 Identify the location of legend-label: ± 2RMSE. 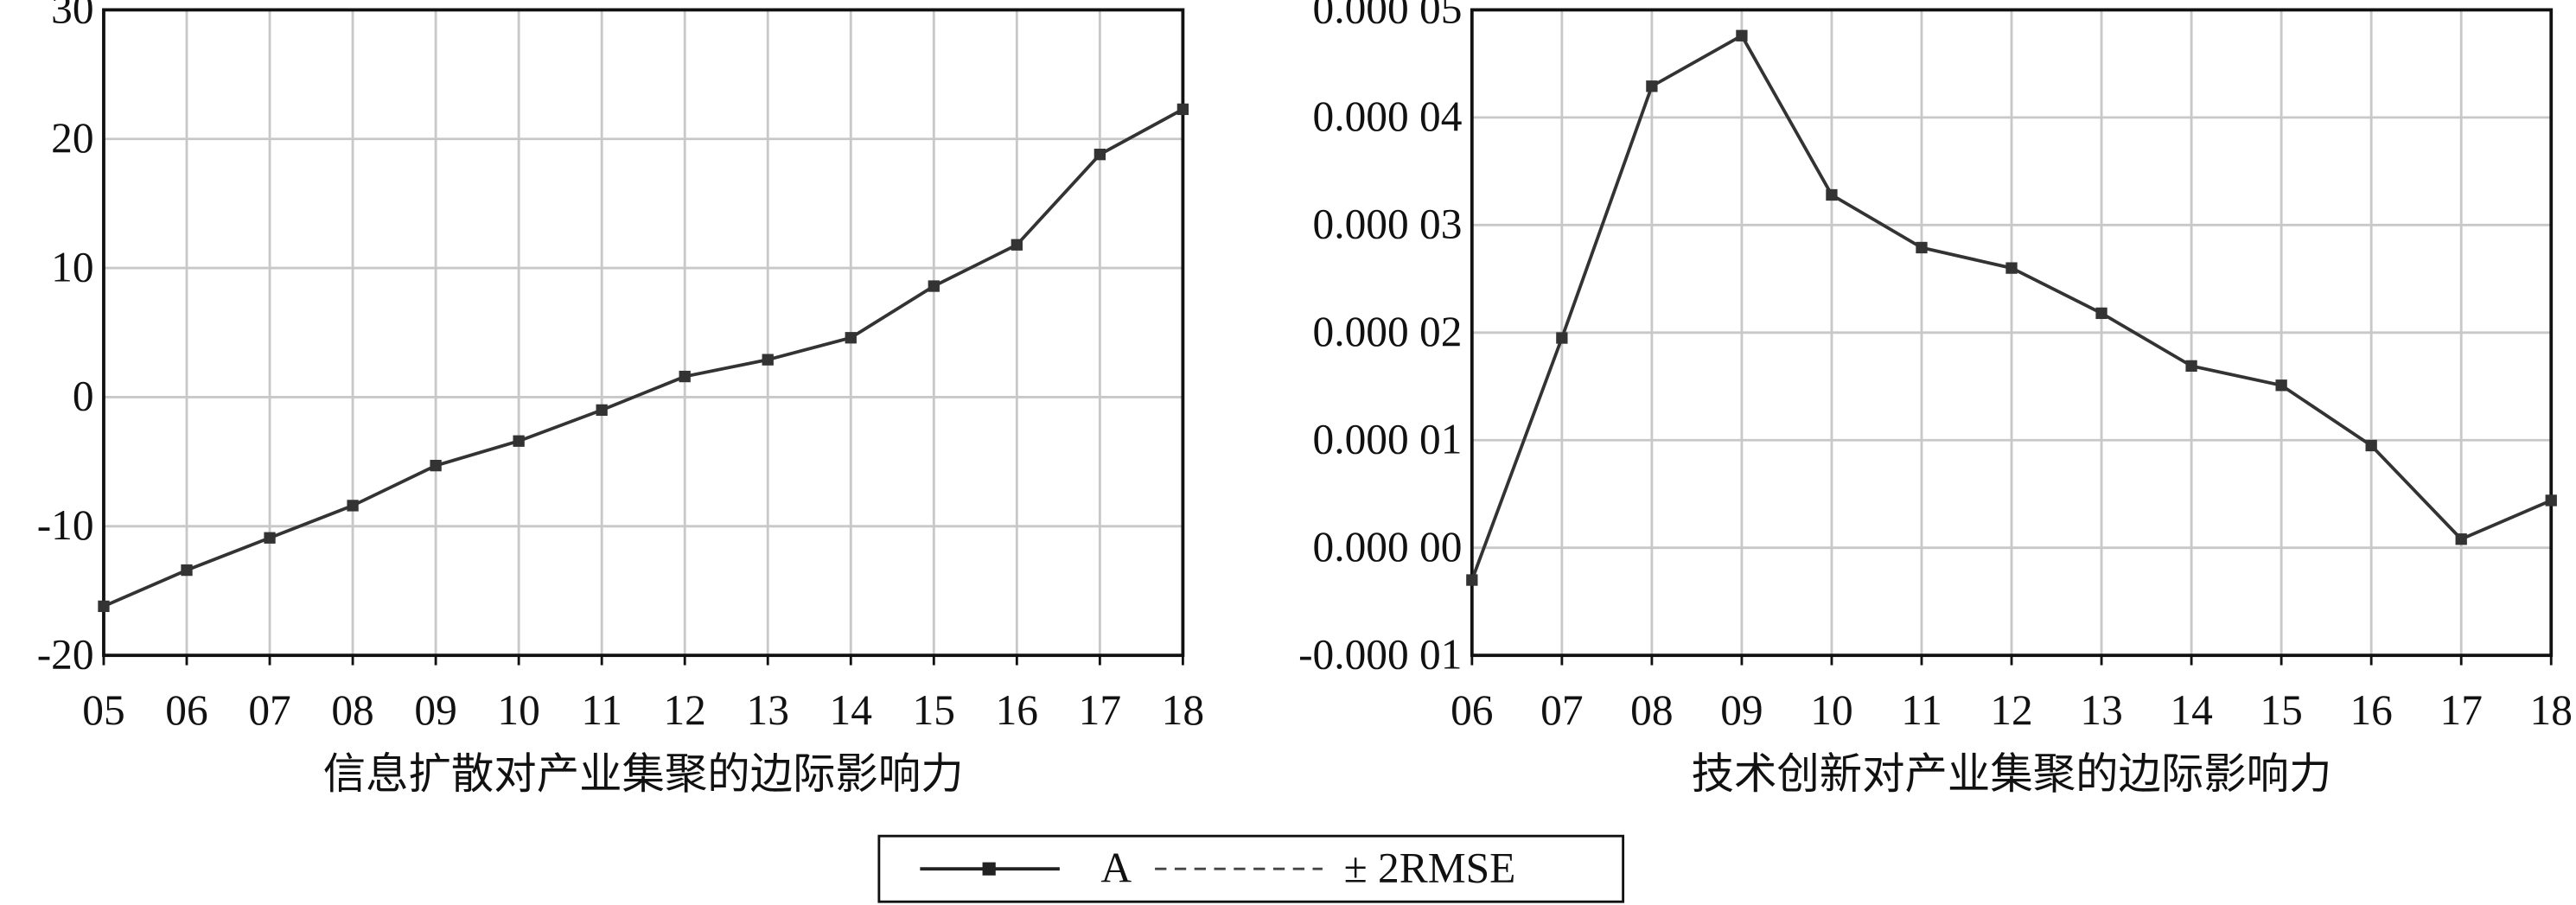
(1430, 868).